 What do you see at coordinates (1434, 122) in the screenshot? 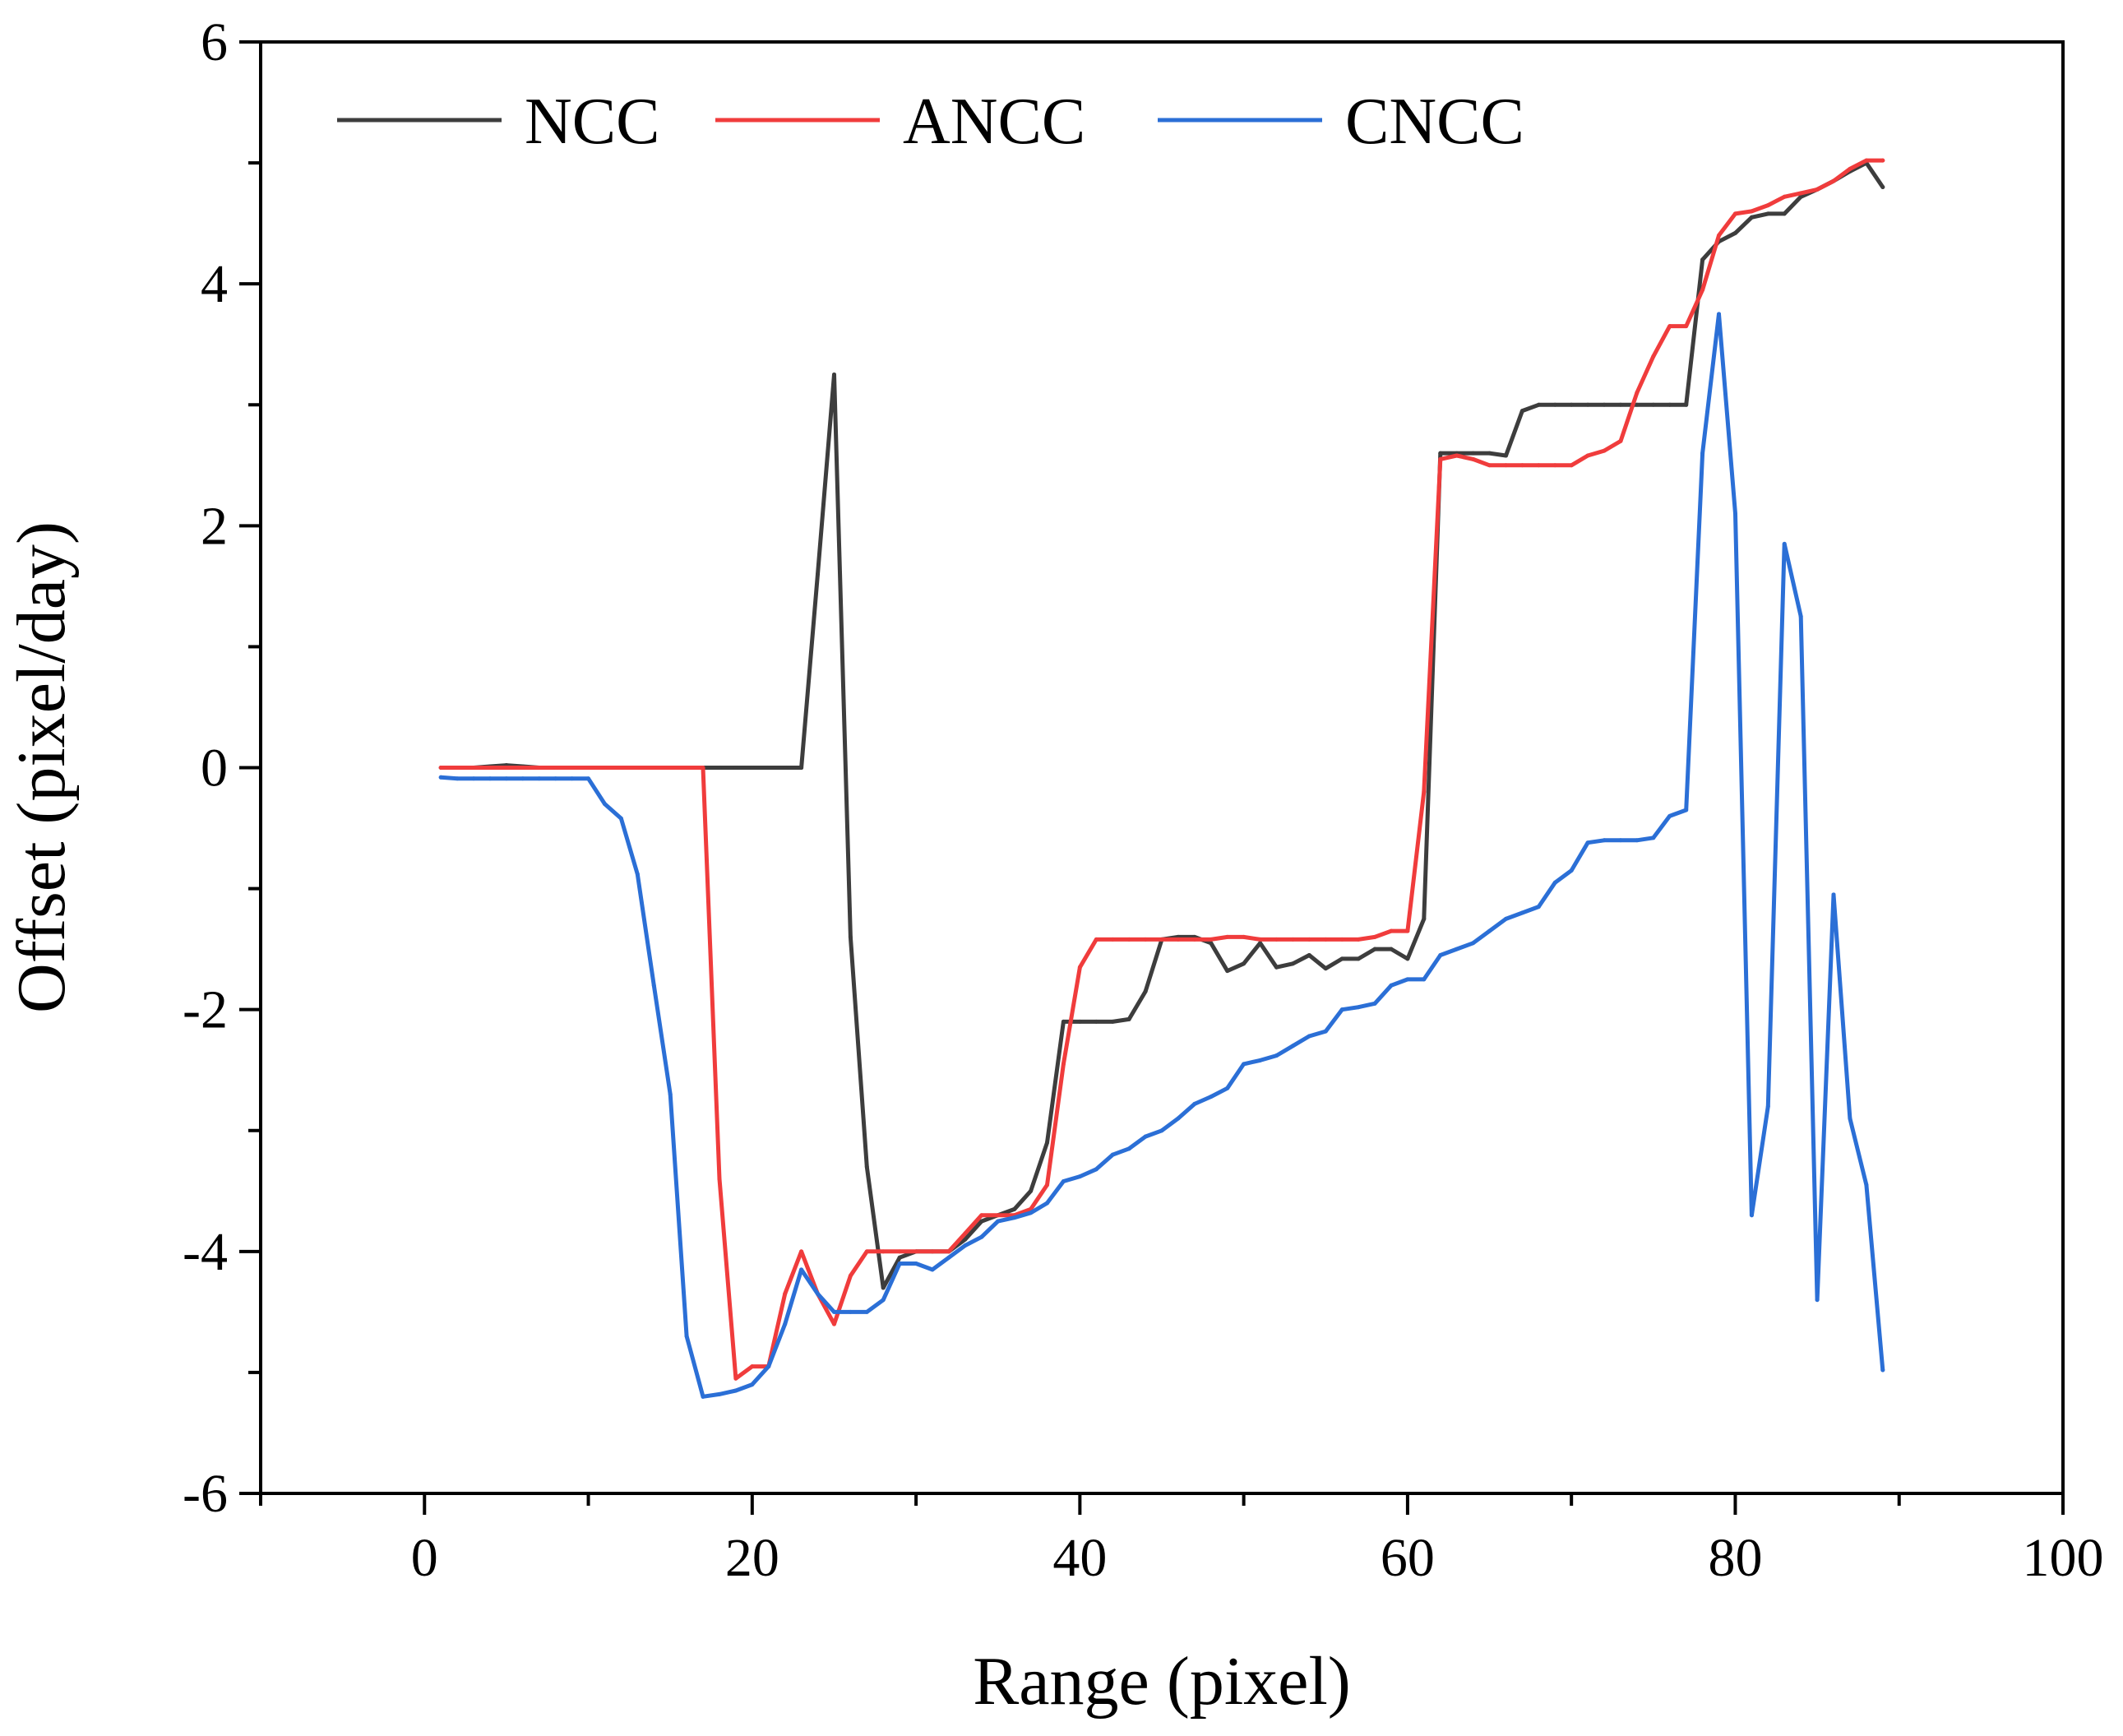
I see `legend-label-cncc: CNCC` at bounding box center [1434, 122].